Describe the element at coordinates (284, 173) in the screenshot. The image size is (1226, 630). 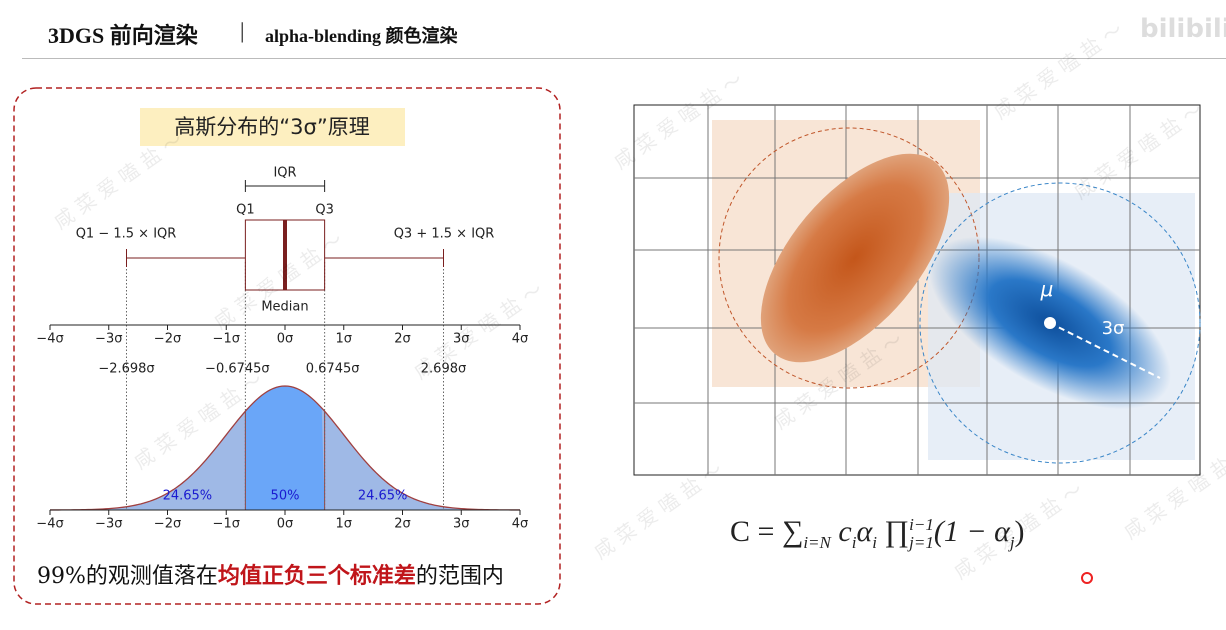
I see `label: IQR` at that location.